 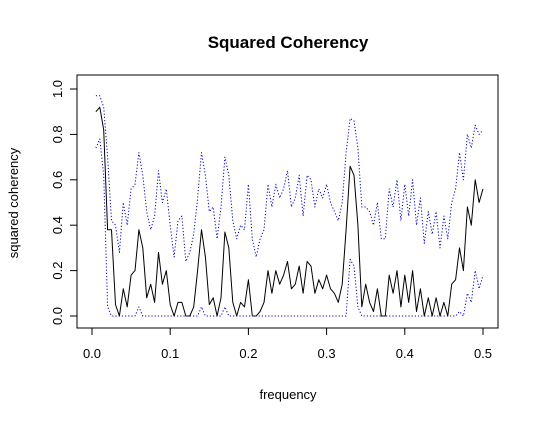 I want to click on x-axis-label: frequency, so click(x=288, y=394).